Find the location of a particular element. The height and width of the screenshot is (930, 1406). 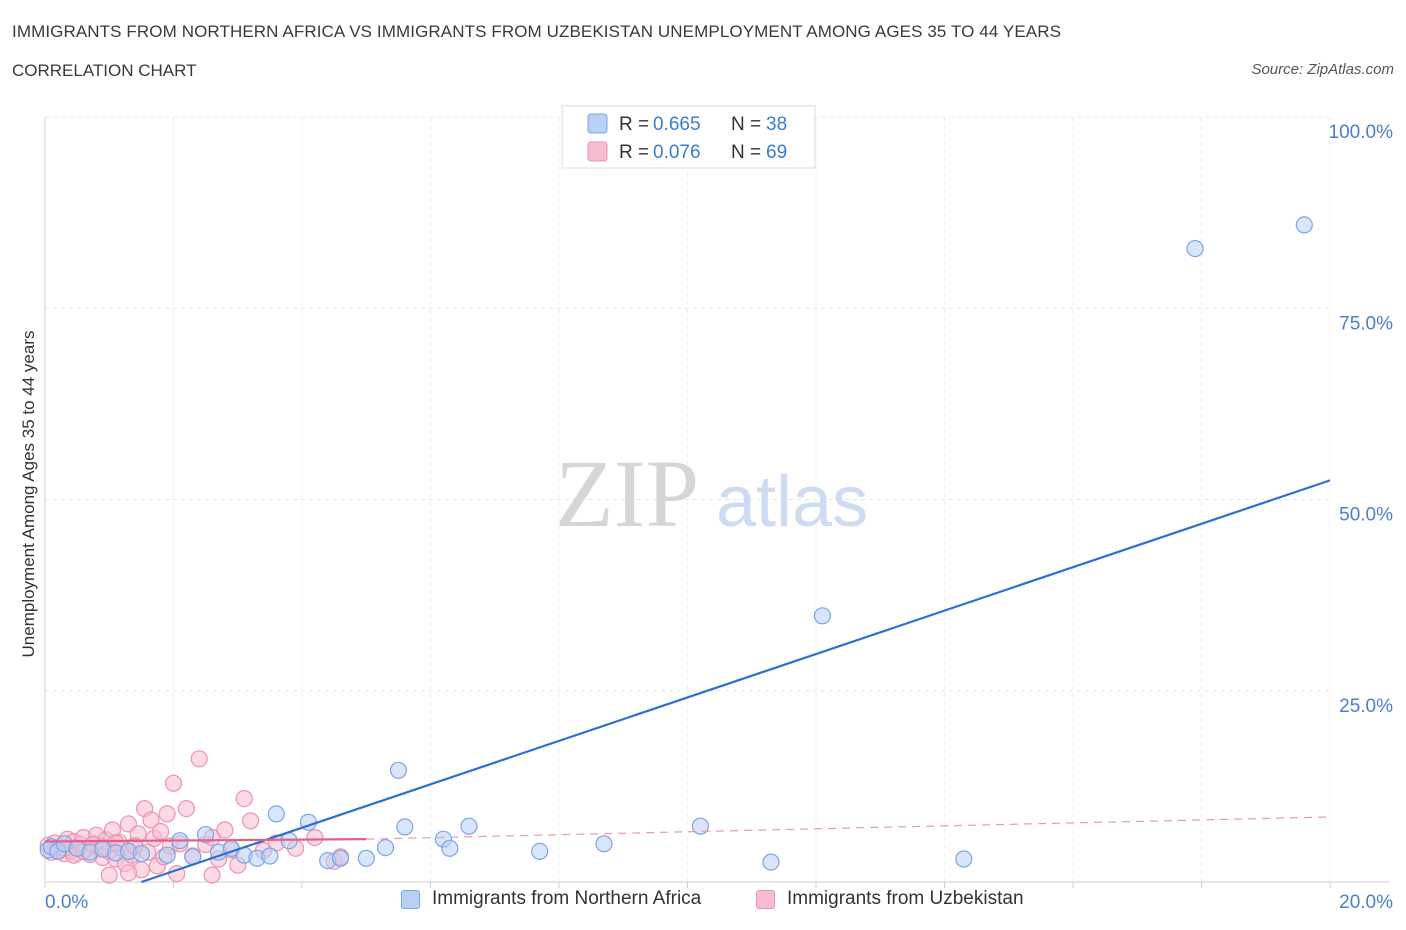

legend-r-label-pink: R = is located at coordinates (634, 152).